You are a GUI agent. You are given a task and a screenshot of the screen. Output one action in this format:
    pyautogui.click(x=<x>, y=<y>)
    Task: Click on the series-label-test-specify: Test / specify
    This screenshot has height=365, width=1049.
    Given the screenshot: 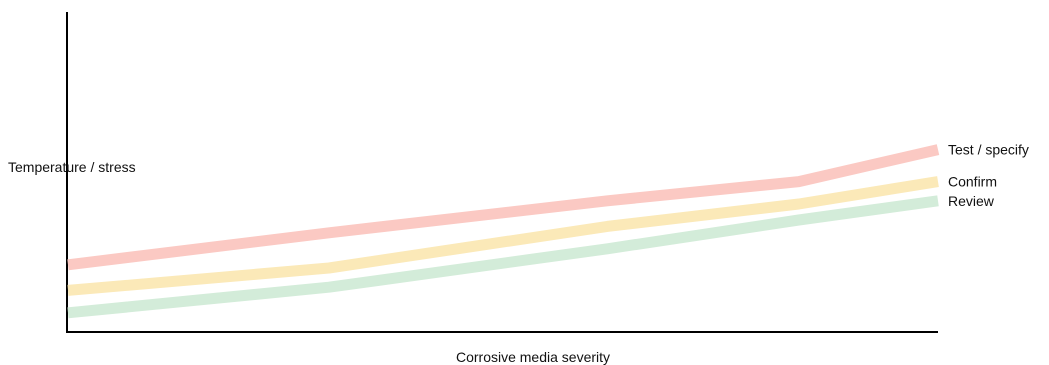 What is the action you would take?
    pyautogui.click(x=988, y=150)
    